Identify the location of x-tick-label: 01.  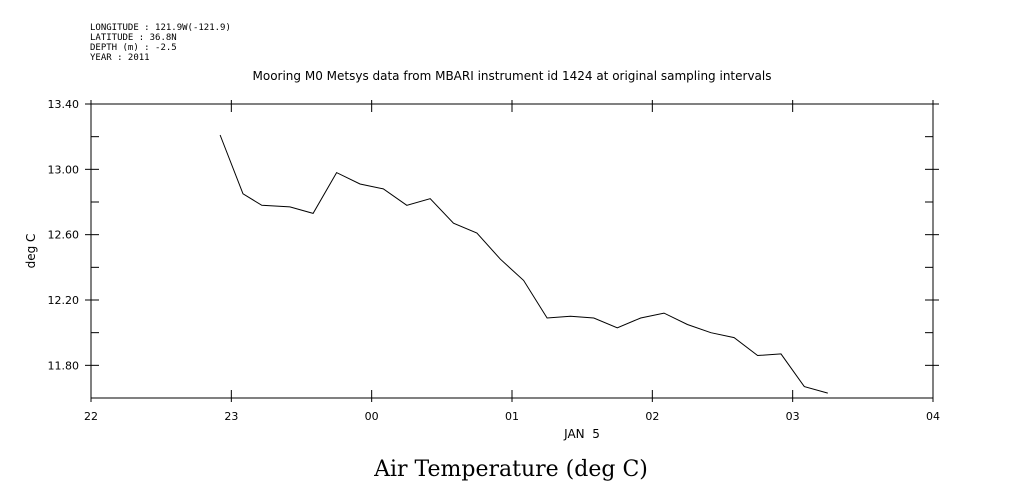
(512, 416).